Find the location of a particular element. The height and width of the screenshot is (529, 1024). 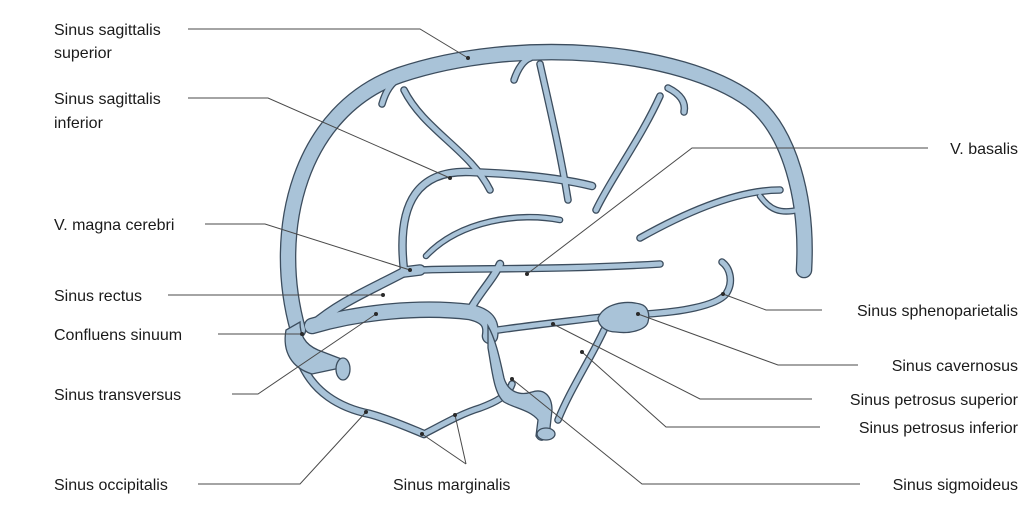

dot-confluens is located at coordinates (302, 334).